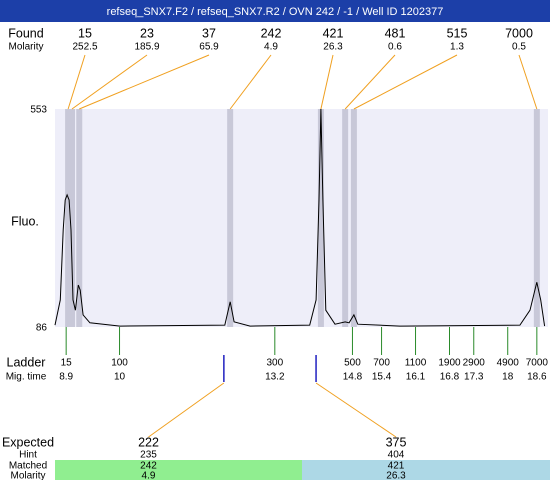 Image resolution: width=550 pixels, height=480 pixels. Describe the element at coordinates (508, 363) in the screenshot. I see `ladder-size: 4900` at that location.